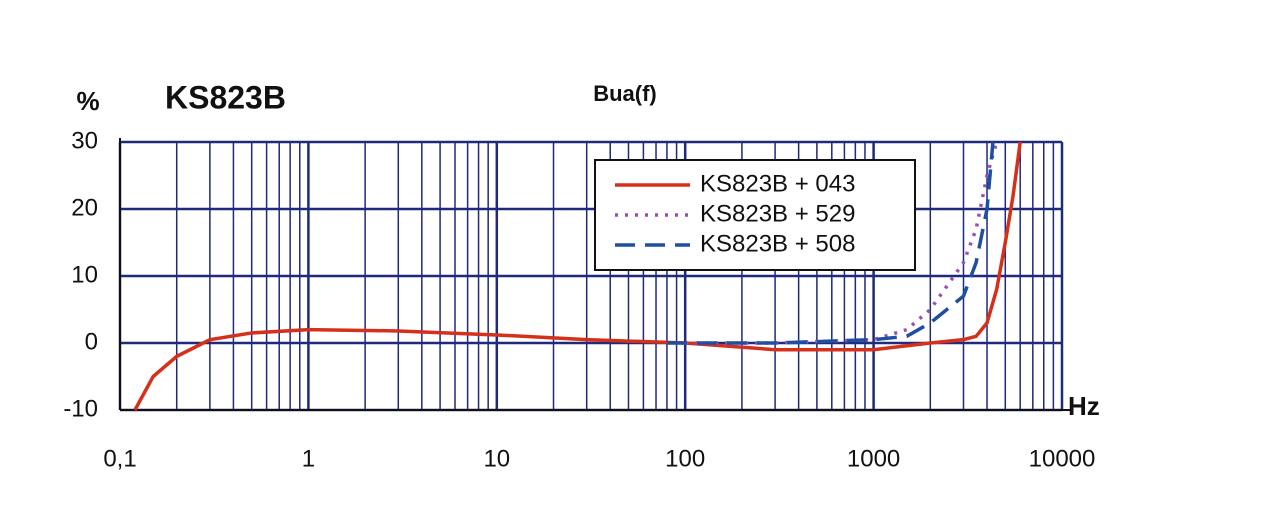 The image size is (1280, 515). I want to click on legend-box, so click(755, 215).